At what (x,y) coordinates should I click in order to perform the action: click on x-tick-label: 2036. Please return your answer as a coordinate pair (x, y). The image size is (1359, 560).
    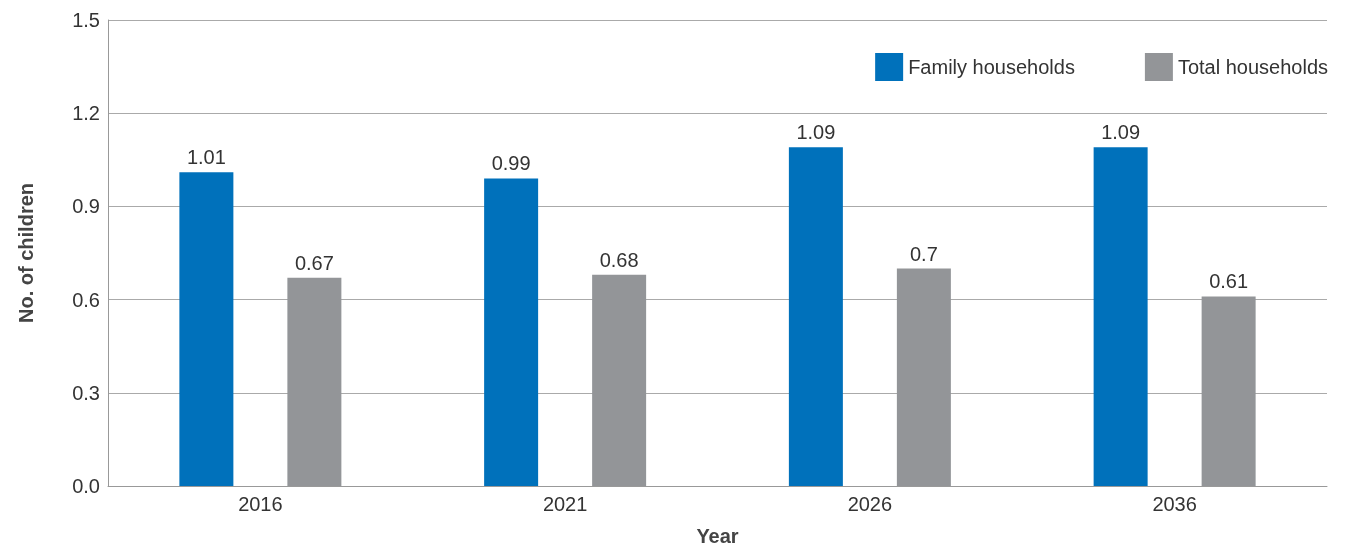
    Looking at the image, I should click on (1174, 504).